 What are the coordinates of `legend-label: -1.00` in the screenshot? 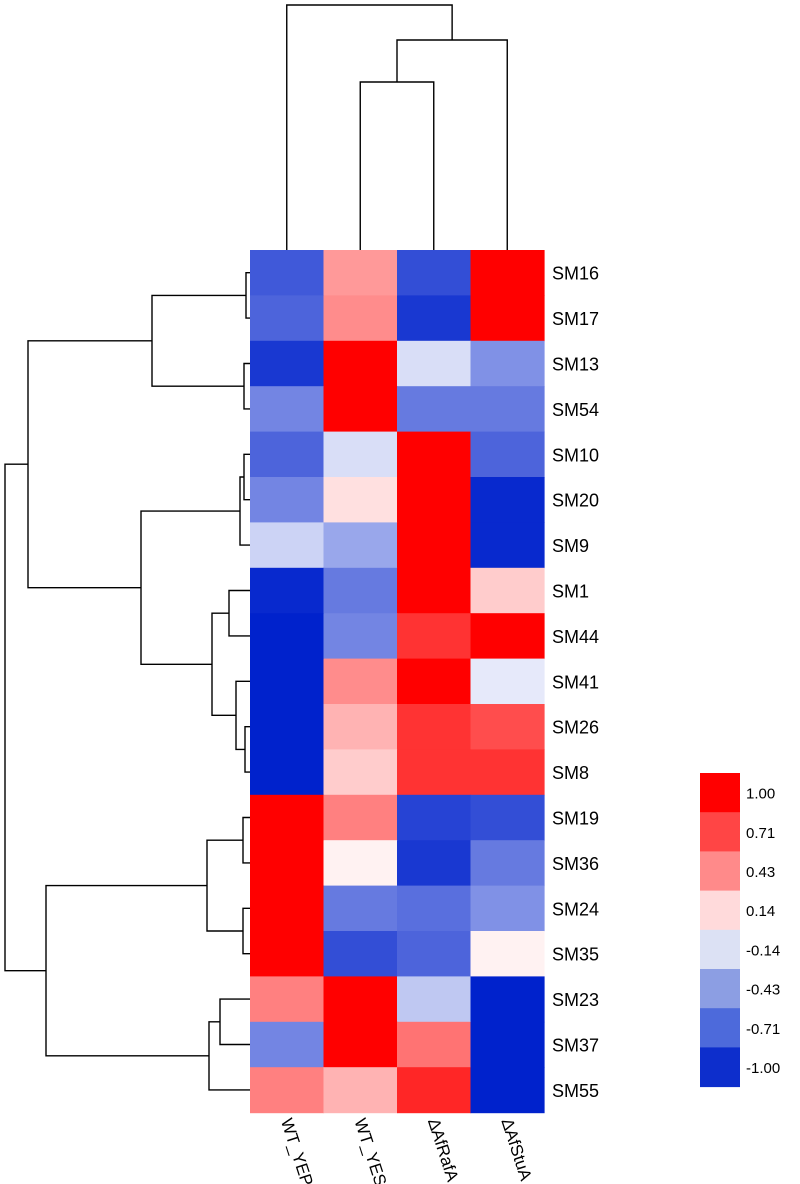 It's located at (763, 1068).